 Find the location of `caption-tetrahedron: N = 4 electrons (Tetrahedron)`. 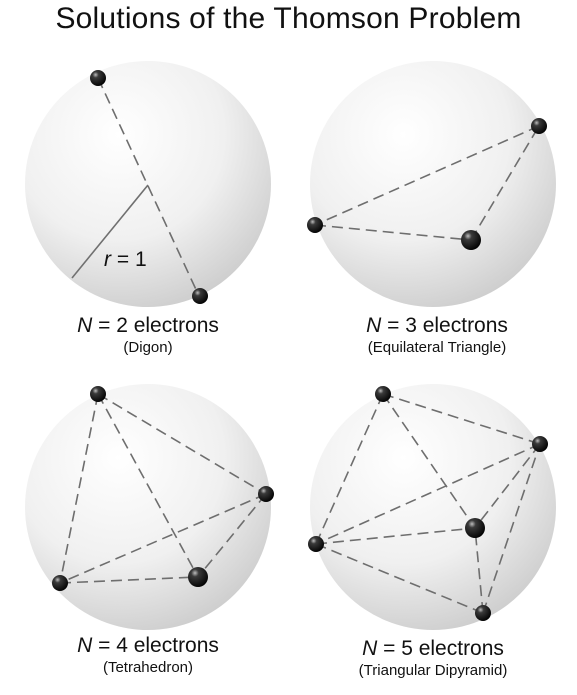

caption-tetrahedron: N = 4 electrons (Tetrahedron) is located at coordinates (148, 656).